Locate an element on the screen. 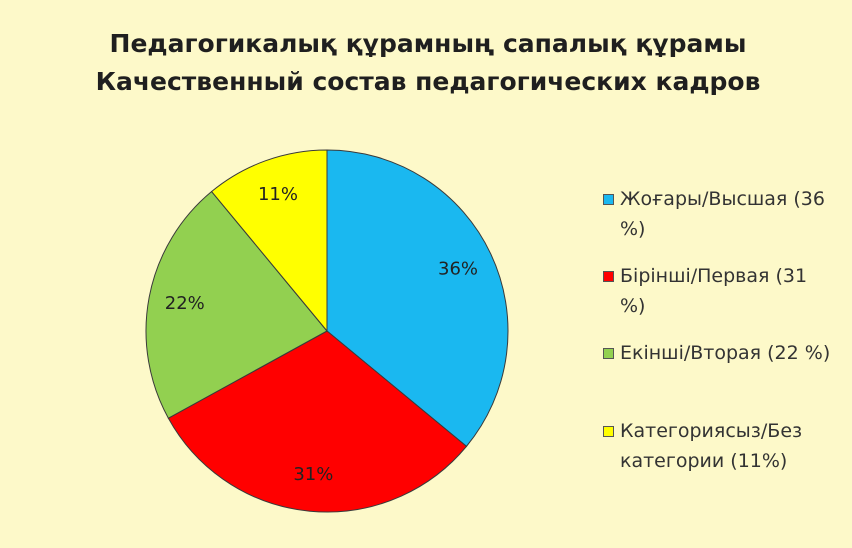 This screenshot has height=548, width=852. data-label: 31% is located at coordinates (313, 474).